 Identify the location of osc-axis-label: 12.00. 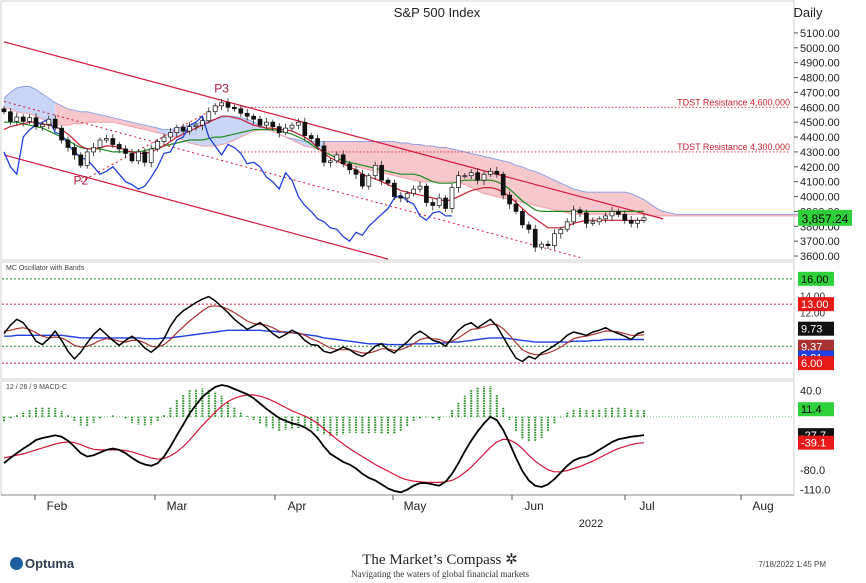
(812, 314).